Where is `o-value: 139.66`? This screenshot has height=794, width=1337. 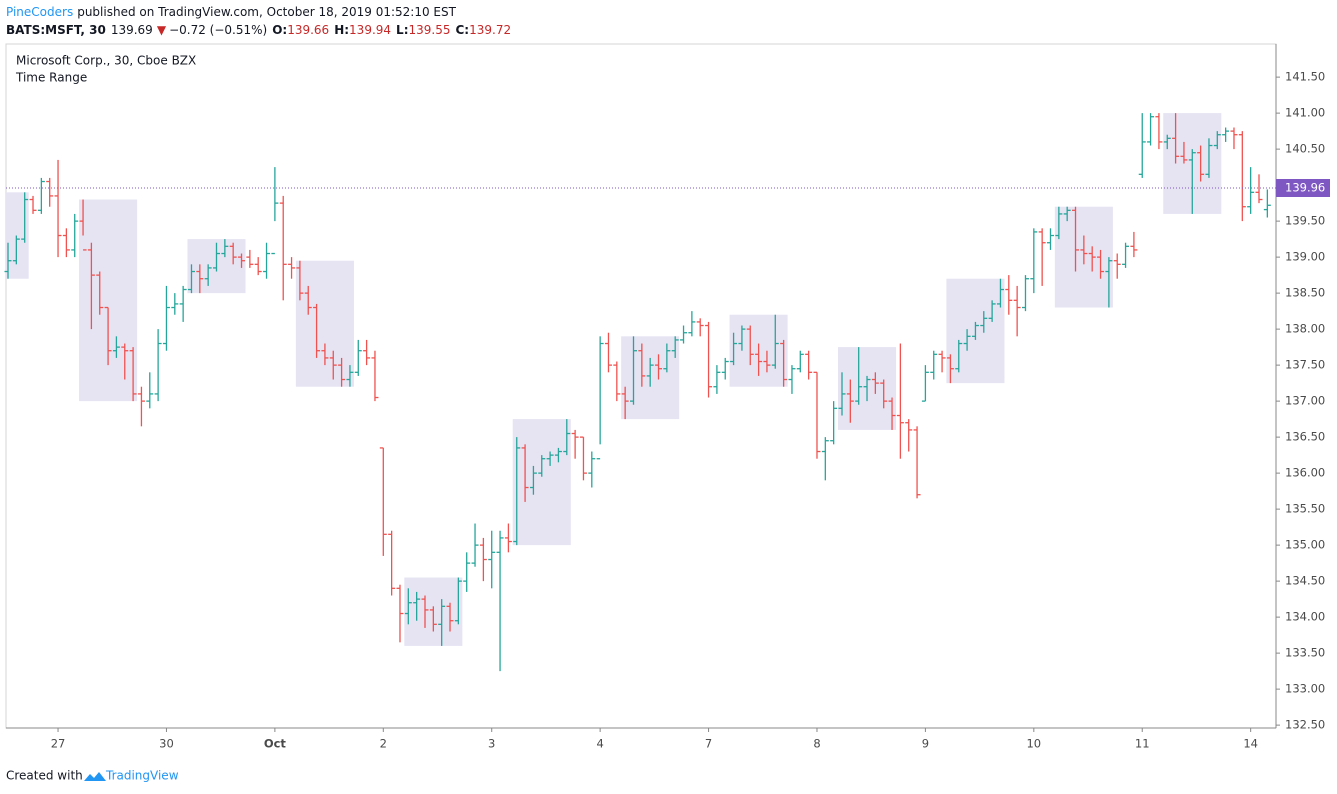 o-value: 139.66 is located at coordinates (308, 30).